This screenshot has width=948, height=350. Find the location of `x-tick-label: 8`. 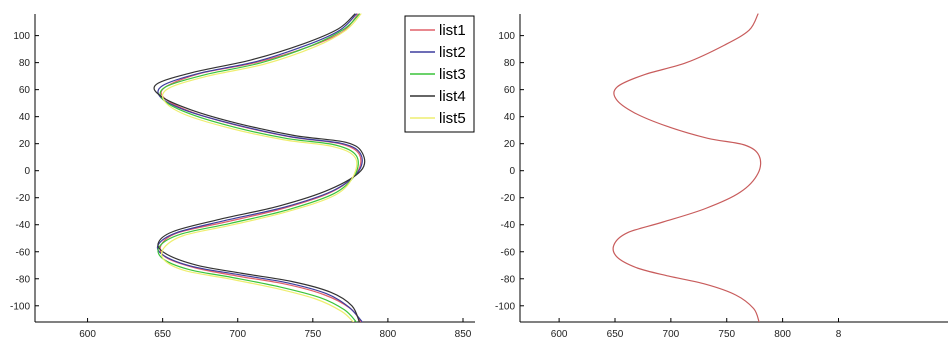

x-tick-label: 8 is located at coordinates (839, 334).